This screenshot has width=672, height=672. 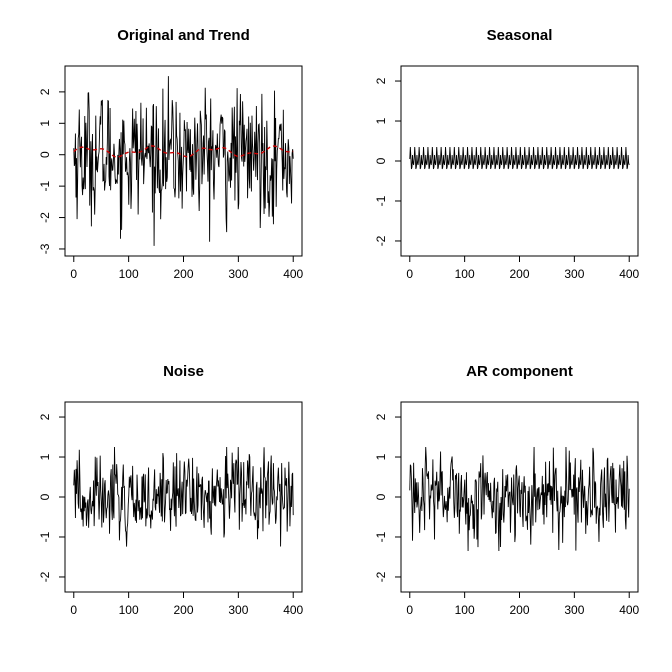 What do you see at coordinates (183, 371) in the screenshot?
I see `chart-title: Noise` at bounding box center [183, 371].